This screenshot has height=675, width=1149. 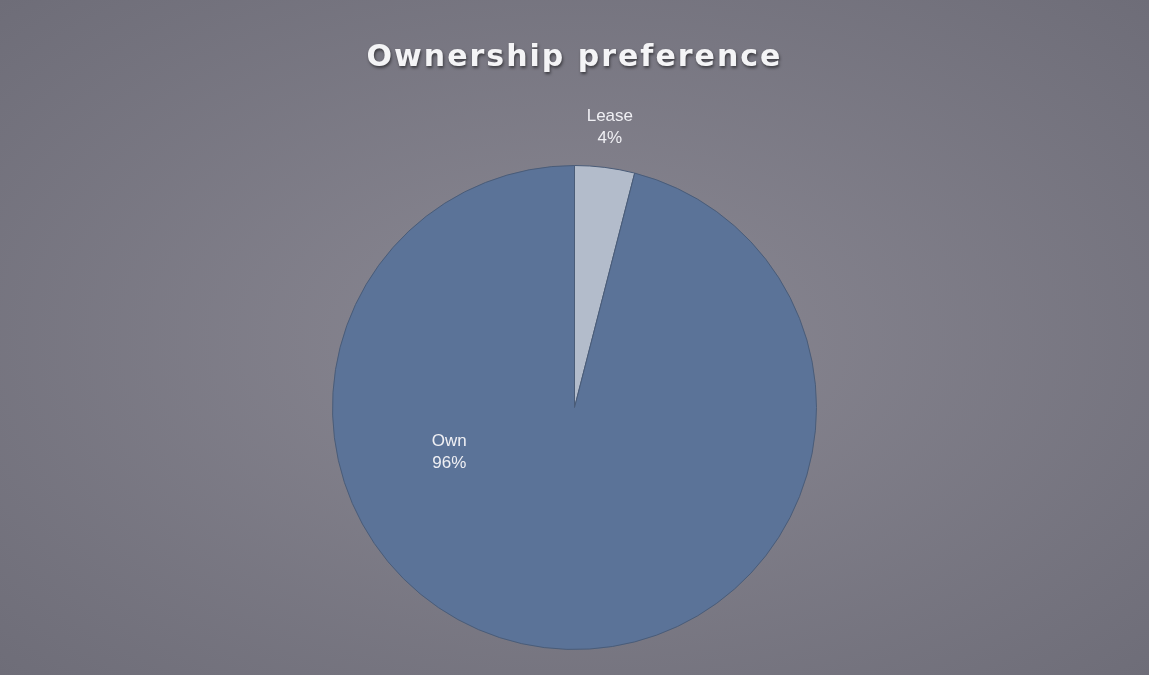 I want to click on data-label: 96%, so click(x=449, y=463).